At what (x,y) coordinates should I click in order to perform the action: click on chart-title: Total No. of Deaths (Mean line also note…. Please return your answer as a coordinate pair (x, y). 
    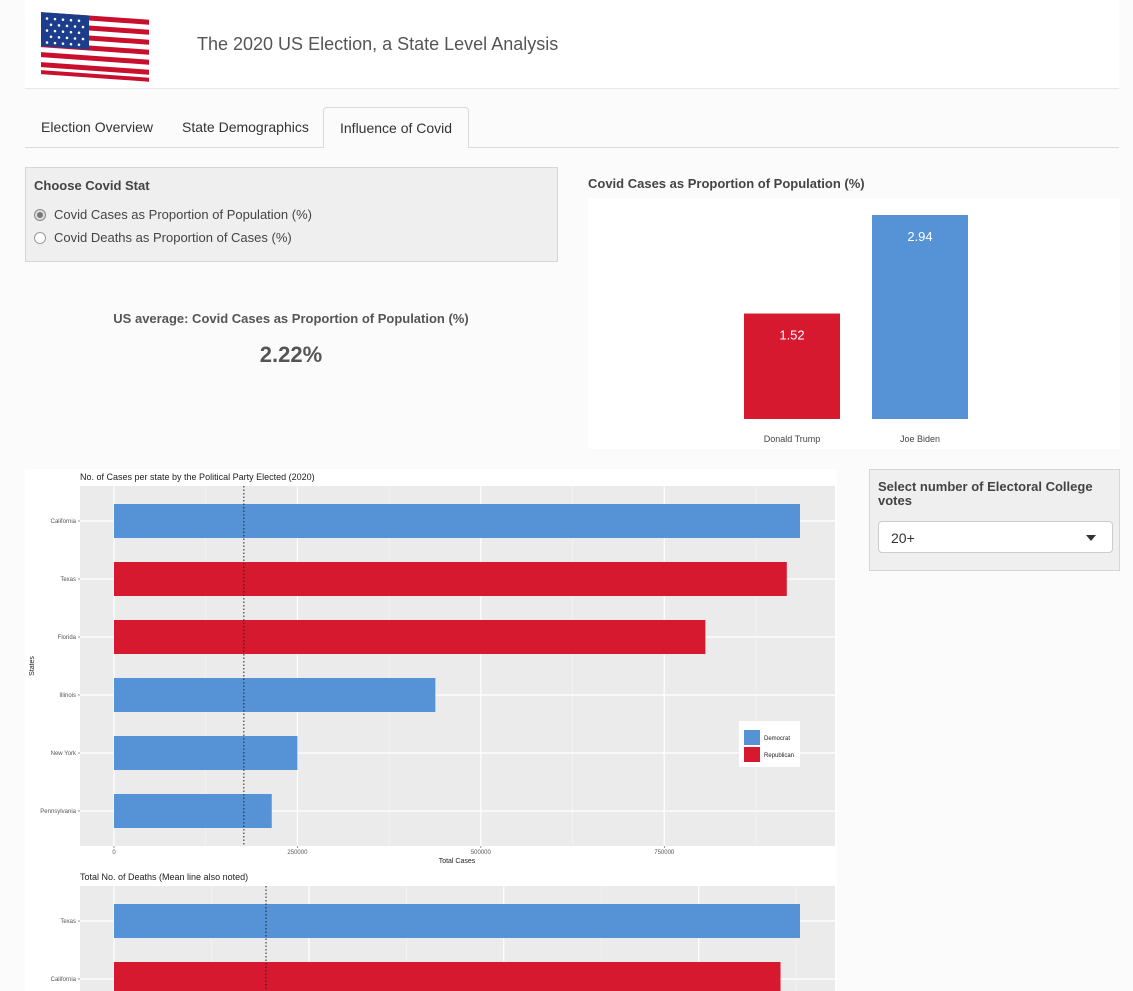
    Looking at the image, I should click on (164, 877).